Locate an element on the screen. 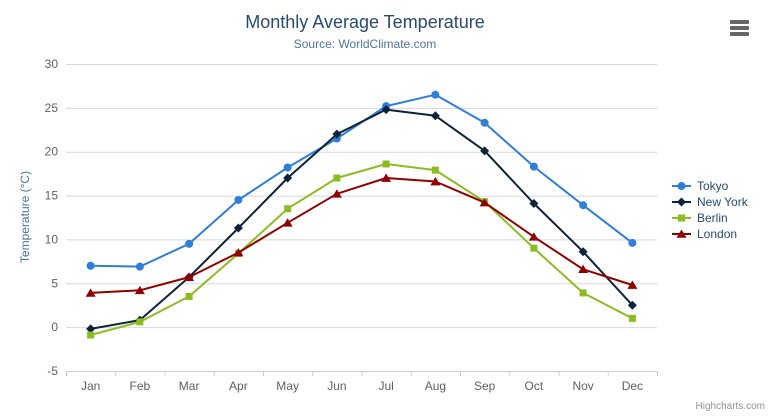 The image size is (769, 416). legend-square-icon is located at coordinates (681, 218).